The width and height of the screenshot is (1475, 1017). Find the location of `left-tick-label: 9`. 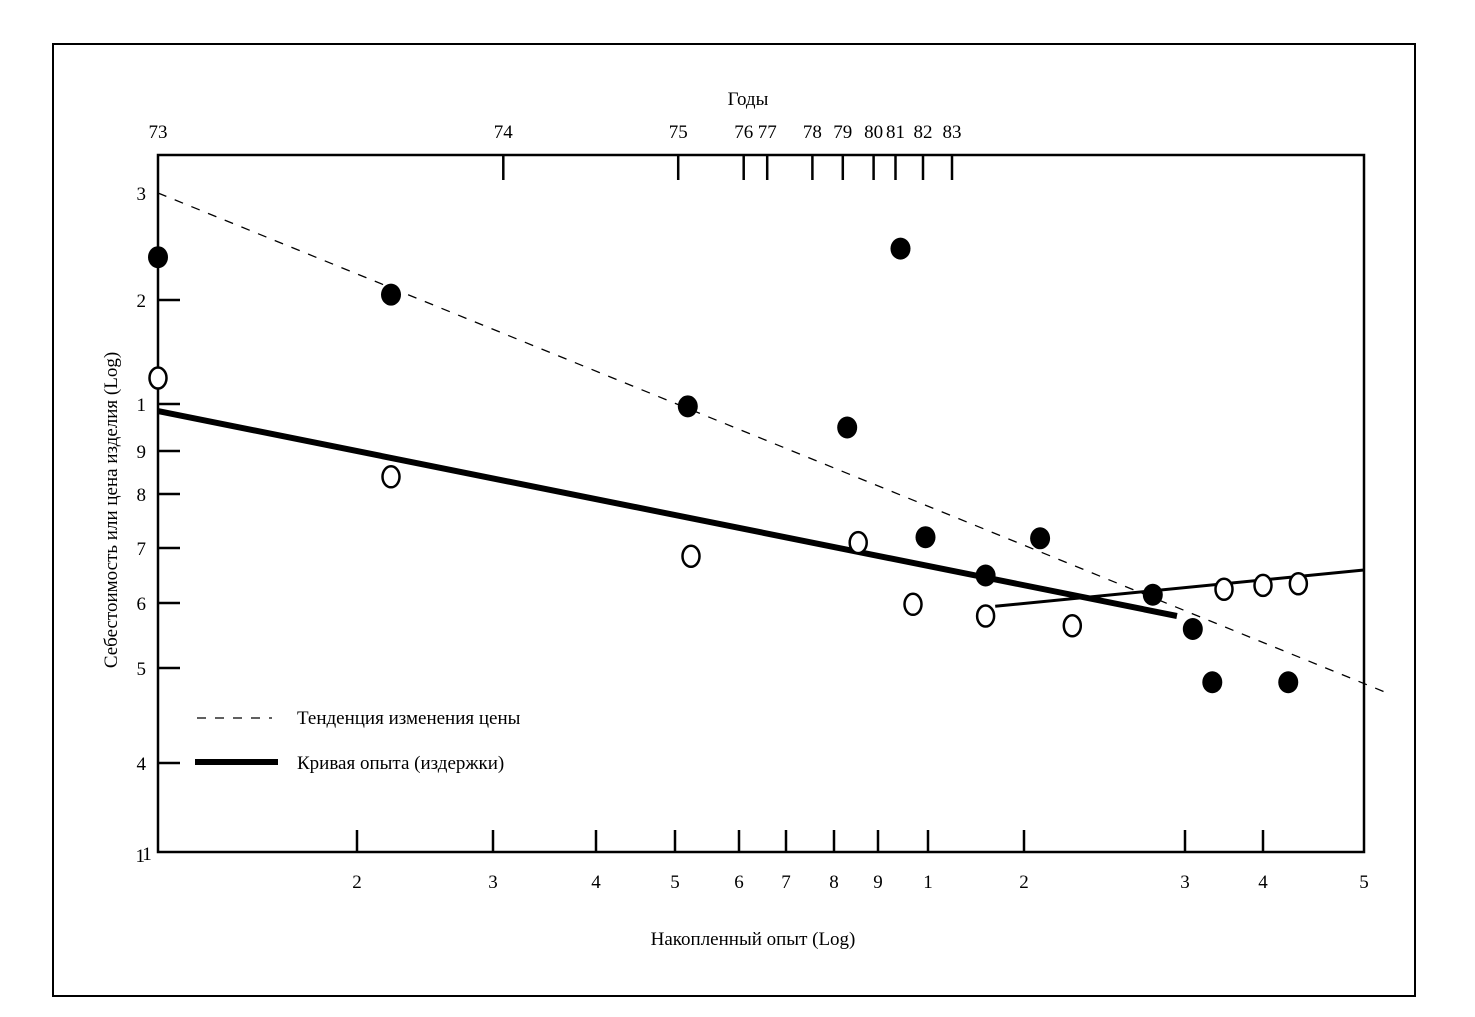

left-tick-label: 9 is located at coordinates (142, 452).